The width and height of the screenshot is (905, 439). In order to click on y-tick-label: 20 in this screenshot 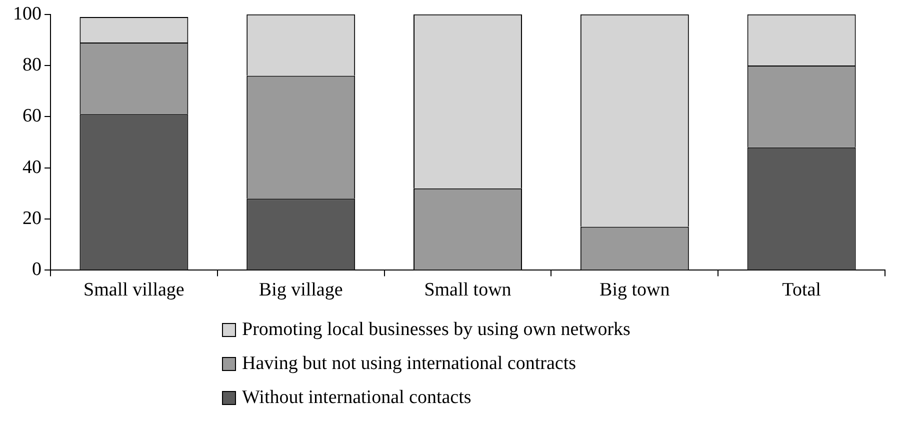, I will do `click(32, 219)`.